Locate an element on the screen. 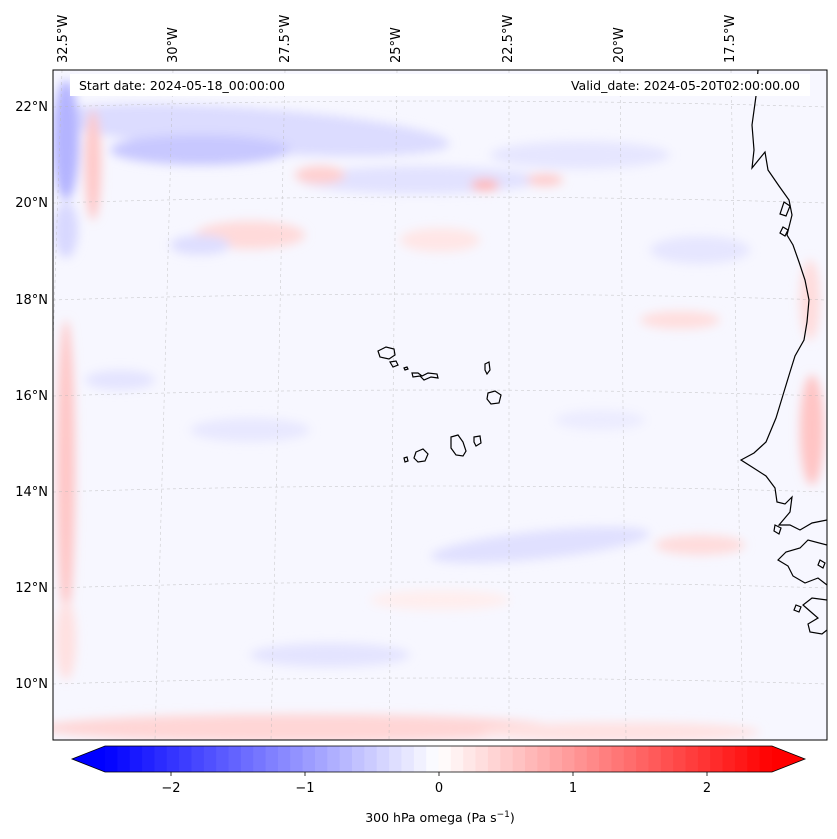 Image resolution: width=837 pixels, height=839 pixels. coastline-guinea-bissau is located at coordinates (802, 562).